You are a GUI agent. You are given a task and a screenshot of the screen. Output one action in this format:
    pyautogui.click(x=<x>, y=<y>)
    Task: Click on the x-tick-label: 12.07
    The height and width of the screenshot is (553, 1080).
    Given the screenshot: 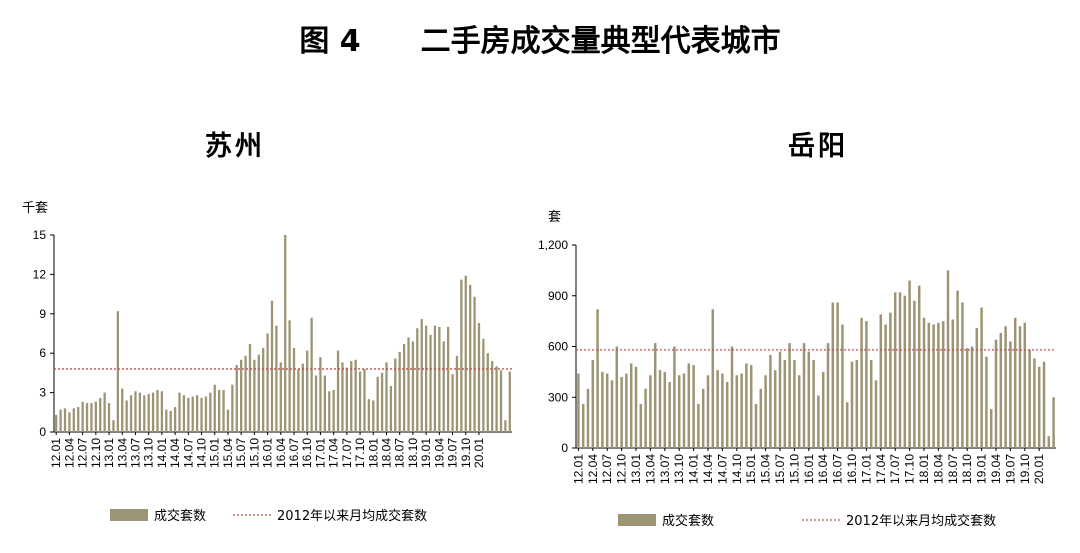 What is the action you would take?
    pyautogui.click(x=83, y=453)
    